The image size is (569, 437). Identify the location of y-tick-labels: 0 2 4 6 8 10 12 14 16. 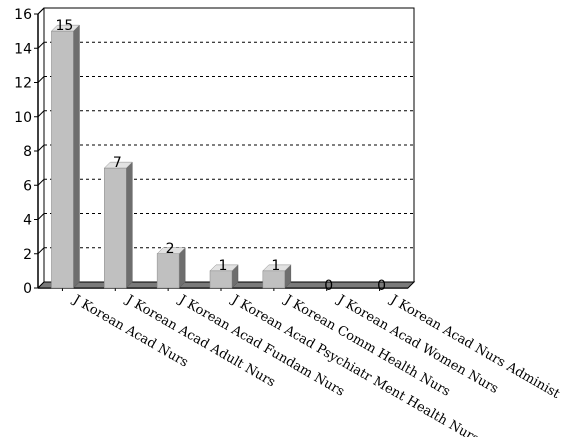
(23, 152).